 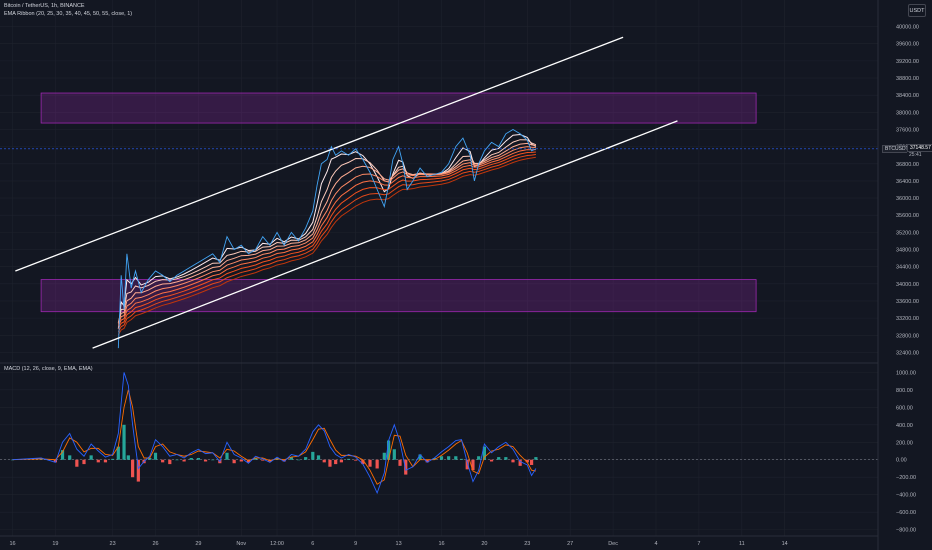 I want to click on price-tick-label: 36800.00, so click(x=907, y=165).